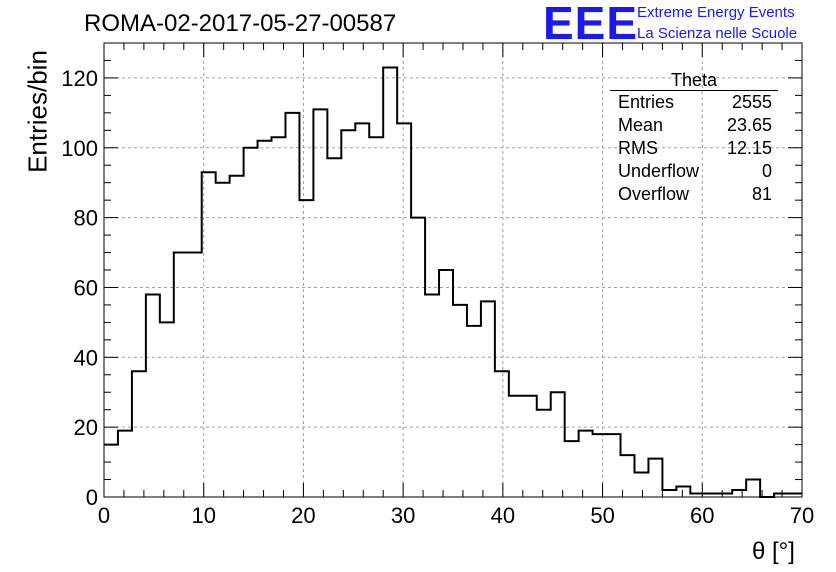 The height and width of the screenshot is (572, 836). Describe the element at coordinates (694, 80) in the screenshot. I see `stats-title: Theta` at that location.